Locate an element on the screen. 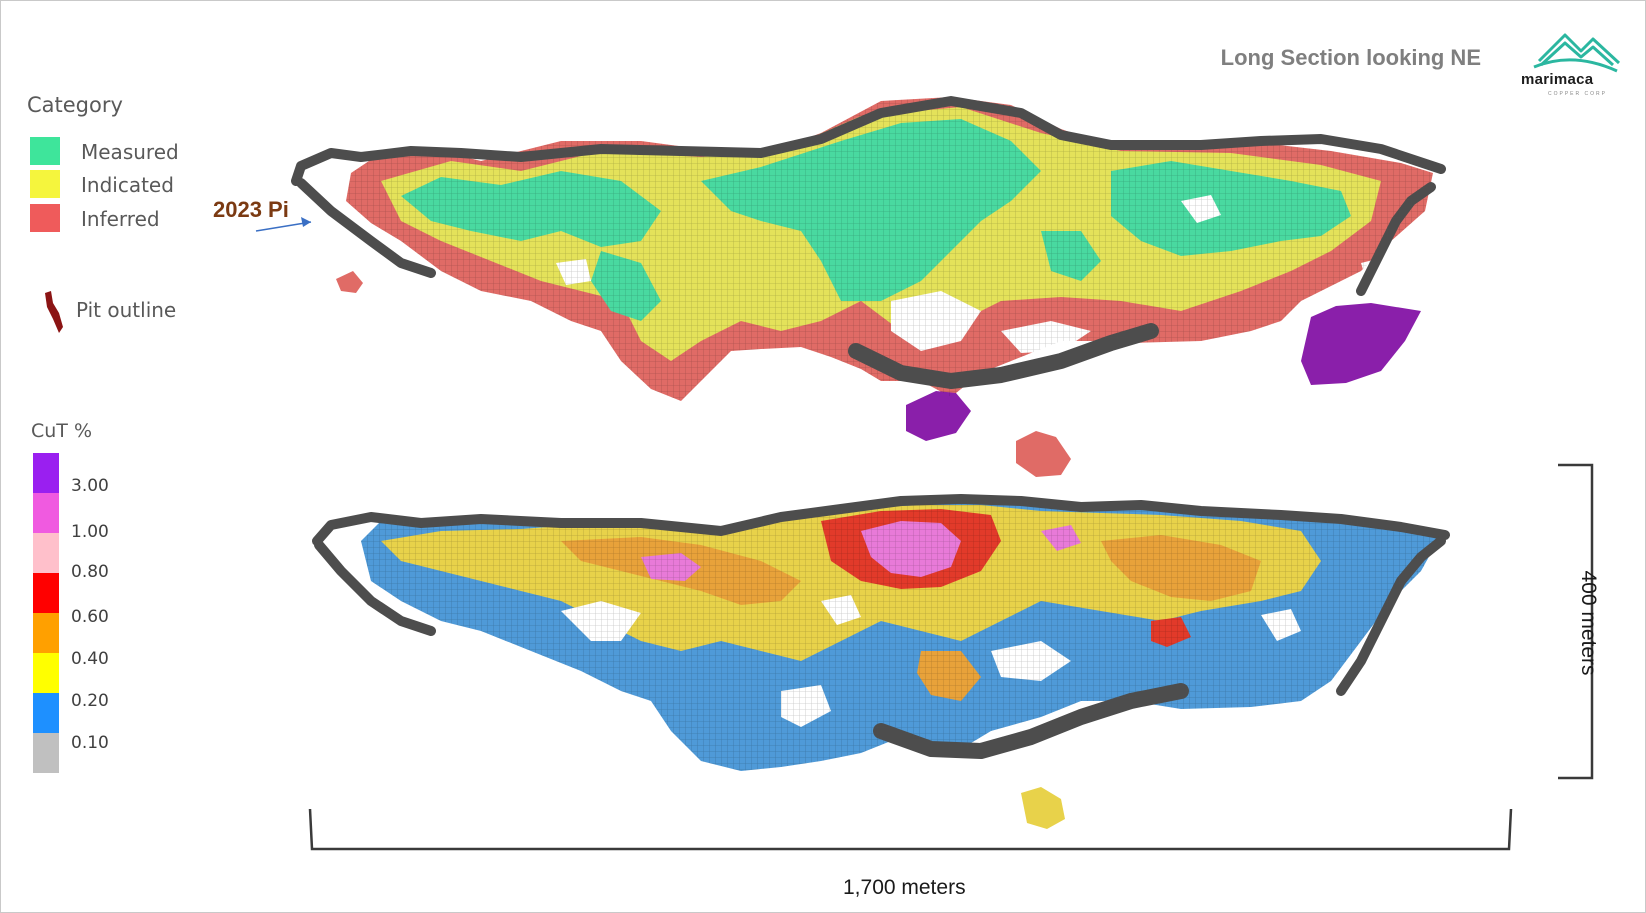  grade-label-0: 3.00 is located at coordinates (90, 486).